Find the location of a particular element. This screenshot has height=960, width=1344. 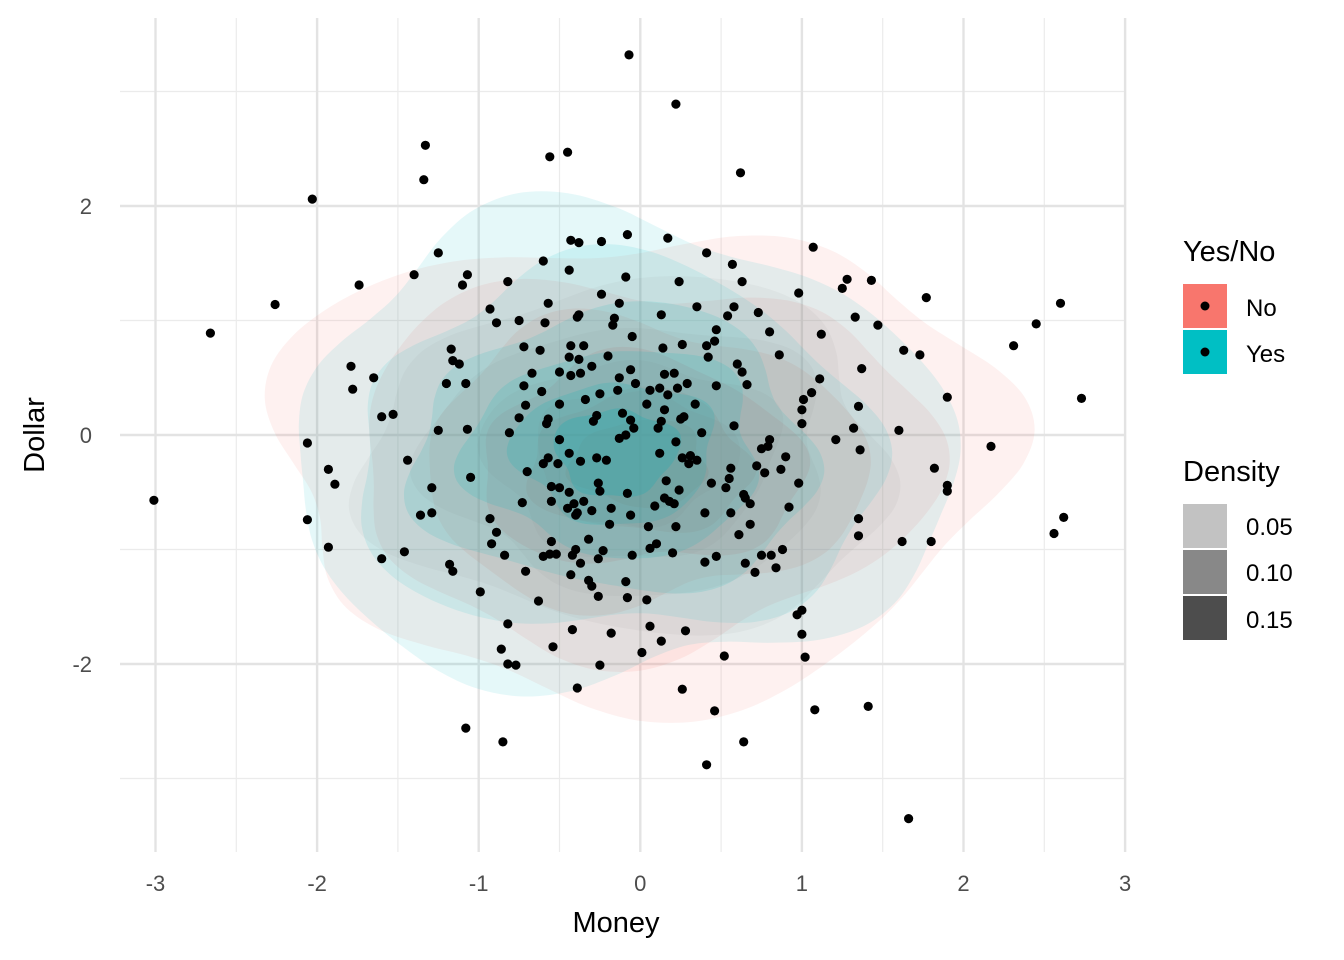

y-axis-ticks: -2 0 2 is located at coordinates (82, 435).